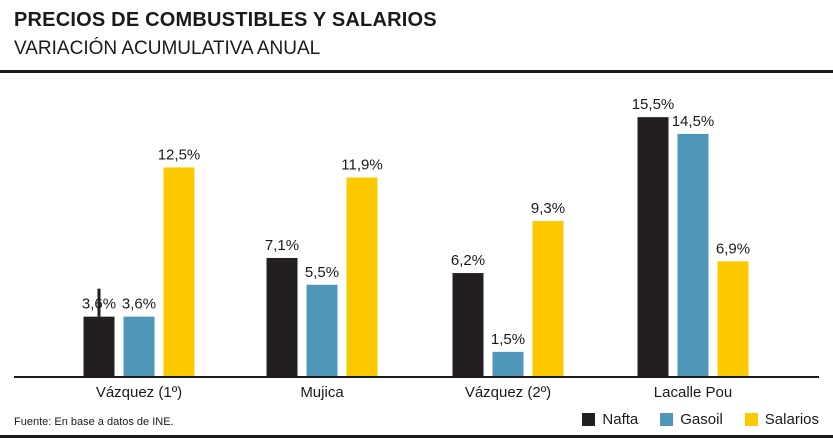 This screenshot has width=833, height=438. I want to click on legend-label-gasoil: Gasoil, so click(701, 419).